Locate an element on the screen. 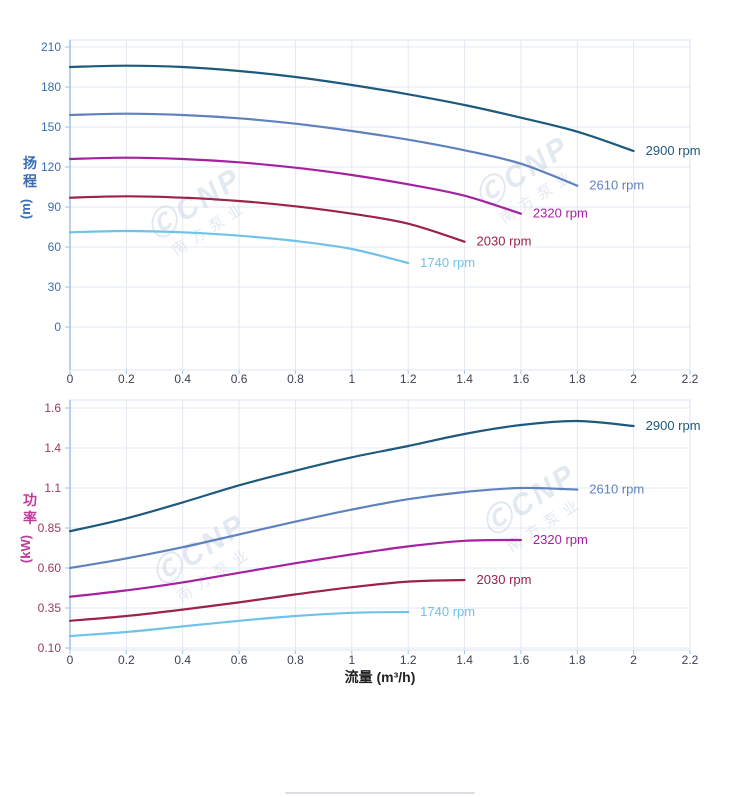  y-tick-label: 0.85 is located at coordinates (50, 528).